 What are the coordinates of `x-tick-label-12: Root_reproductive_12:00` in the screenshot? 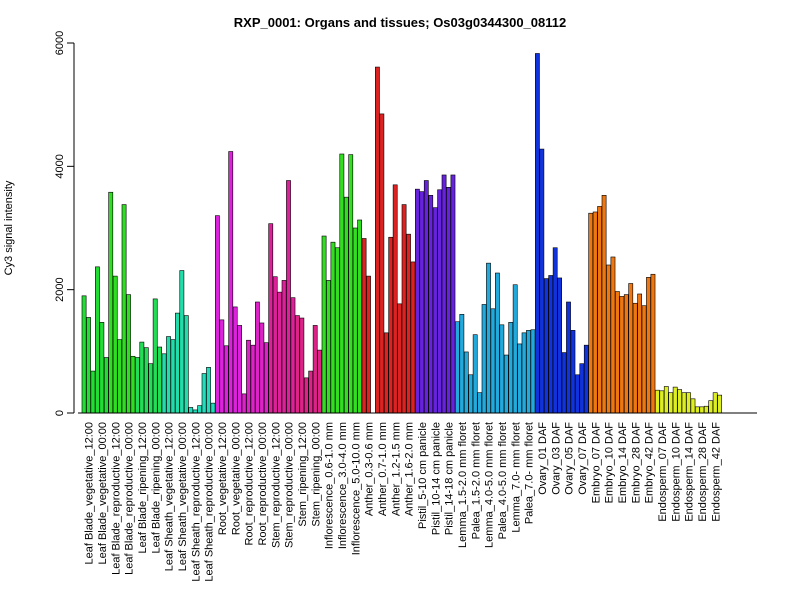 It's located at (250, 484).